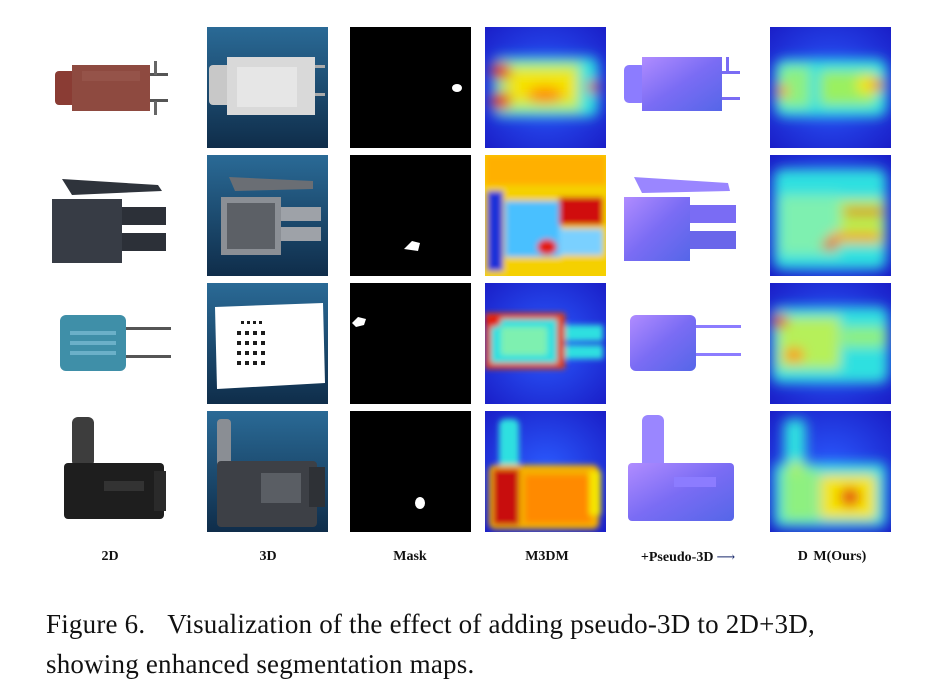 The height and width of the screenshot is (694, 937). Describe the element at coordinates (545, 343) in the screenshot. I see `row3-m3dm-heatmap` at that location.